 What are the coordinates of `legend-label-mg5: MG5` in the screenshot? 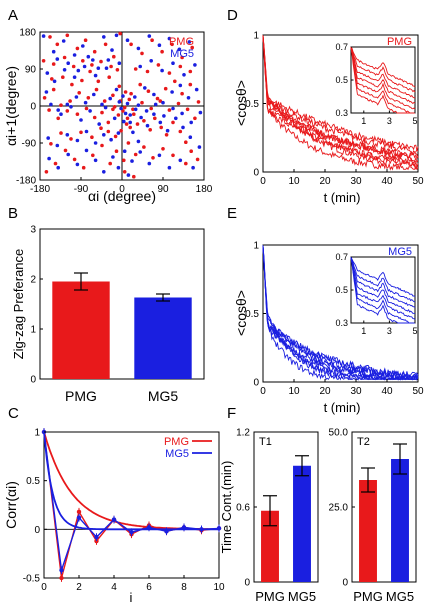 It's located at (182, 54).